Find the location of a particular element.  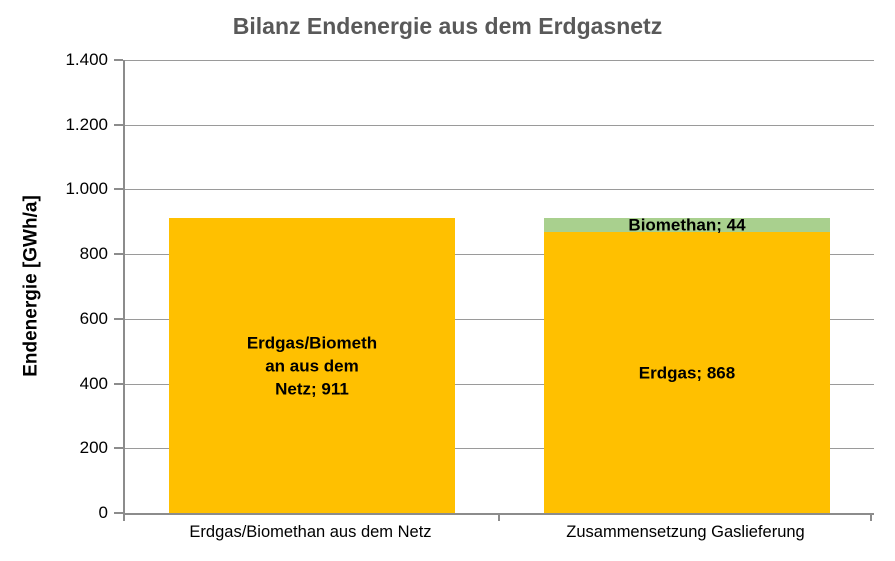

segment-data-label: Erdgas/Biometh an aus dem Netz; 911 is located at coordinates (312, 366).